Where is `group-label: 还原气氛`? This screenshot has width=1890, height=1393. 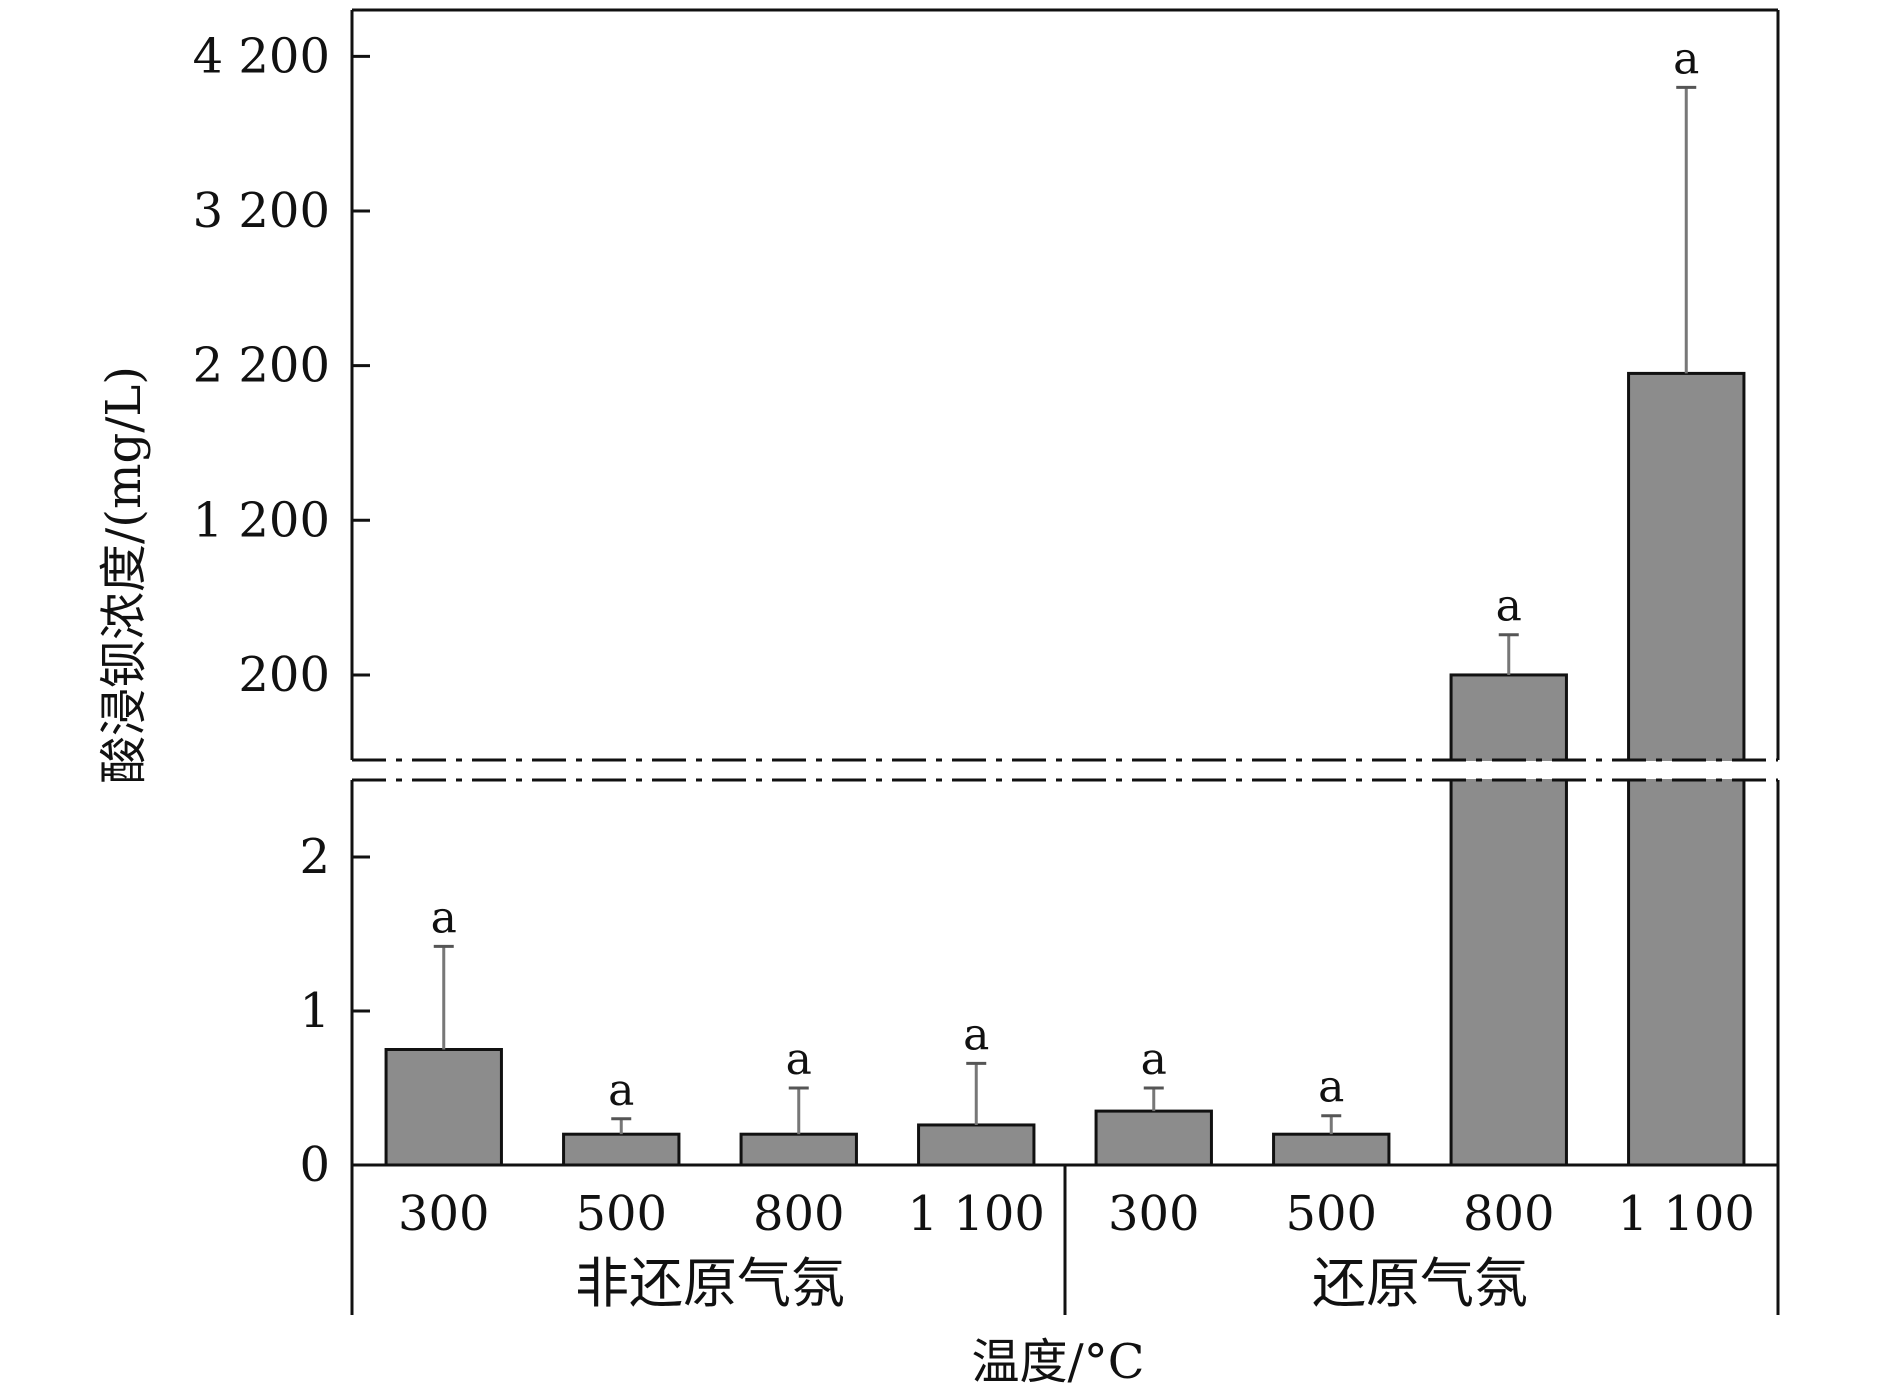 group-label: 还原气氛 is located at coordinates (1420, 1283).